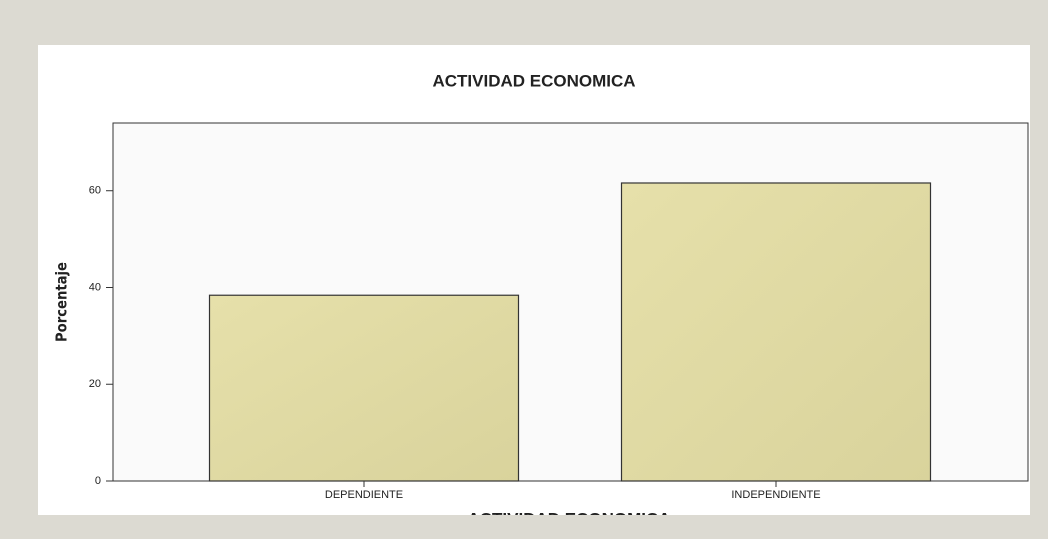 This screenshot has width=1048, height=544. Describe the element at coordinates (62, 302) in the screenshot. I see `y-axis-label: Porcentaje` at that location.